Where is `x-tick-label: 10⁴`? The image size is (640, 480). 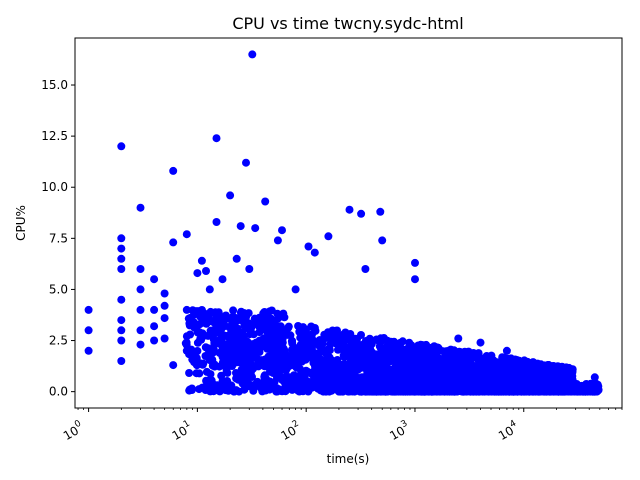
x-tick-label: 10⁴ is located at coordinates (508, 431).